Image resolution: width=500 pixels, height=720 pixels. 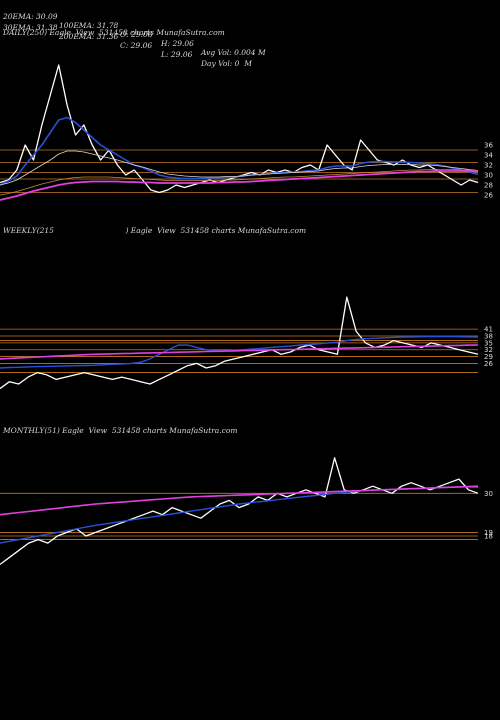 I want to click on close-value: C: 29.06, so click(x=136, y=45).